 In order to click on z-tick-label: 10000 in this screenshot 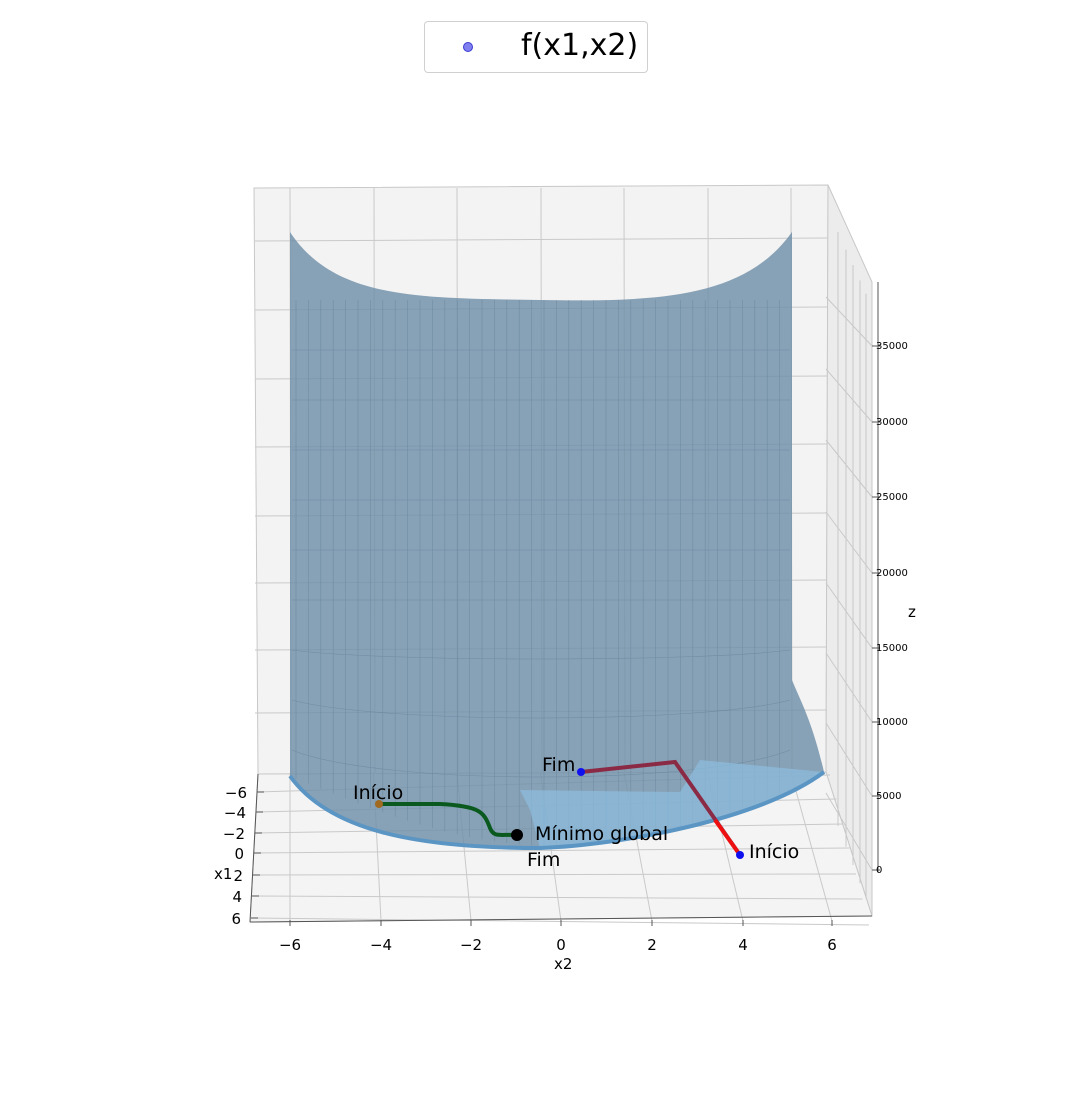, I will do `click(892, 722)`.